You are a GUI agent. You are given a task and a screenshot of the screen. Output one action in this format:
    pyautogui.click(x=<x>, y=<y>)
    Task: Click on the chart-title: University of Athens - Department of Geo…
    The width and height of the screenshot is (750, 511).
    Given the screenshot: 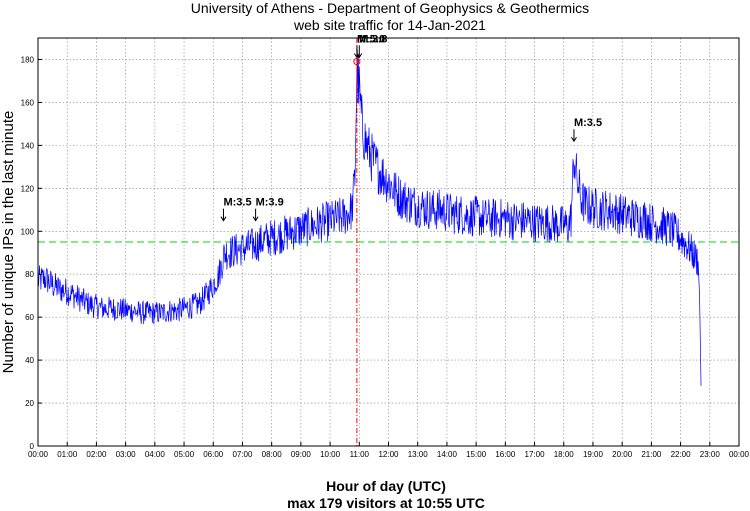 What is the action you would take?
    pyautogui.click(x=390, y=8)
    